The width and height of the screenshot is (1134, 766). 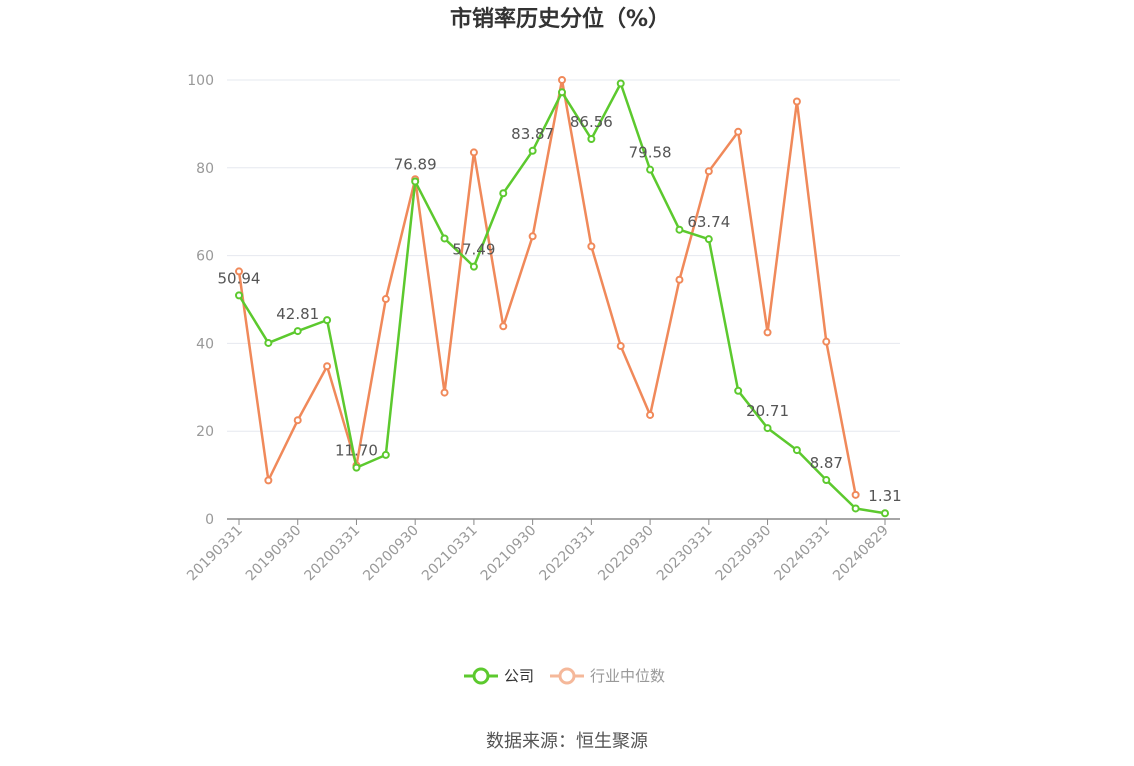 I want to click on y-tick-label: 100, so click(x=200, y=81).